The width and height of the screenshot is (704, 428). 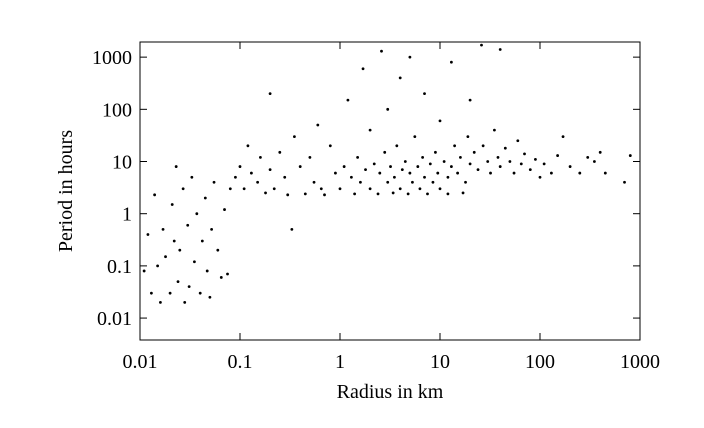 I want to click on x-tick-label: 10, so click(x=440, y=362).